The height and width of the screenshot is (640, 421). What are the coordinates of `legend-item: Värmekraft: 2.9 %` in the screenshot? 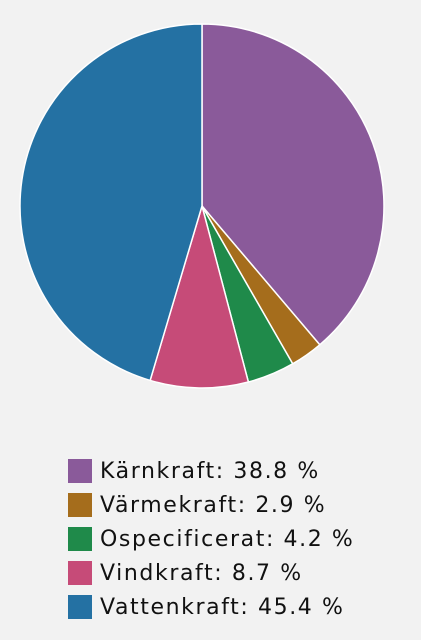 It's located at (211, 505).